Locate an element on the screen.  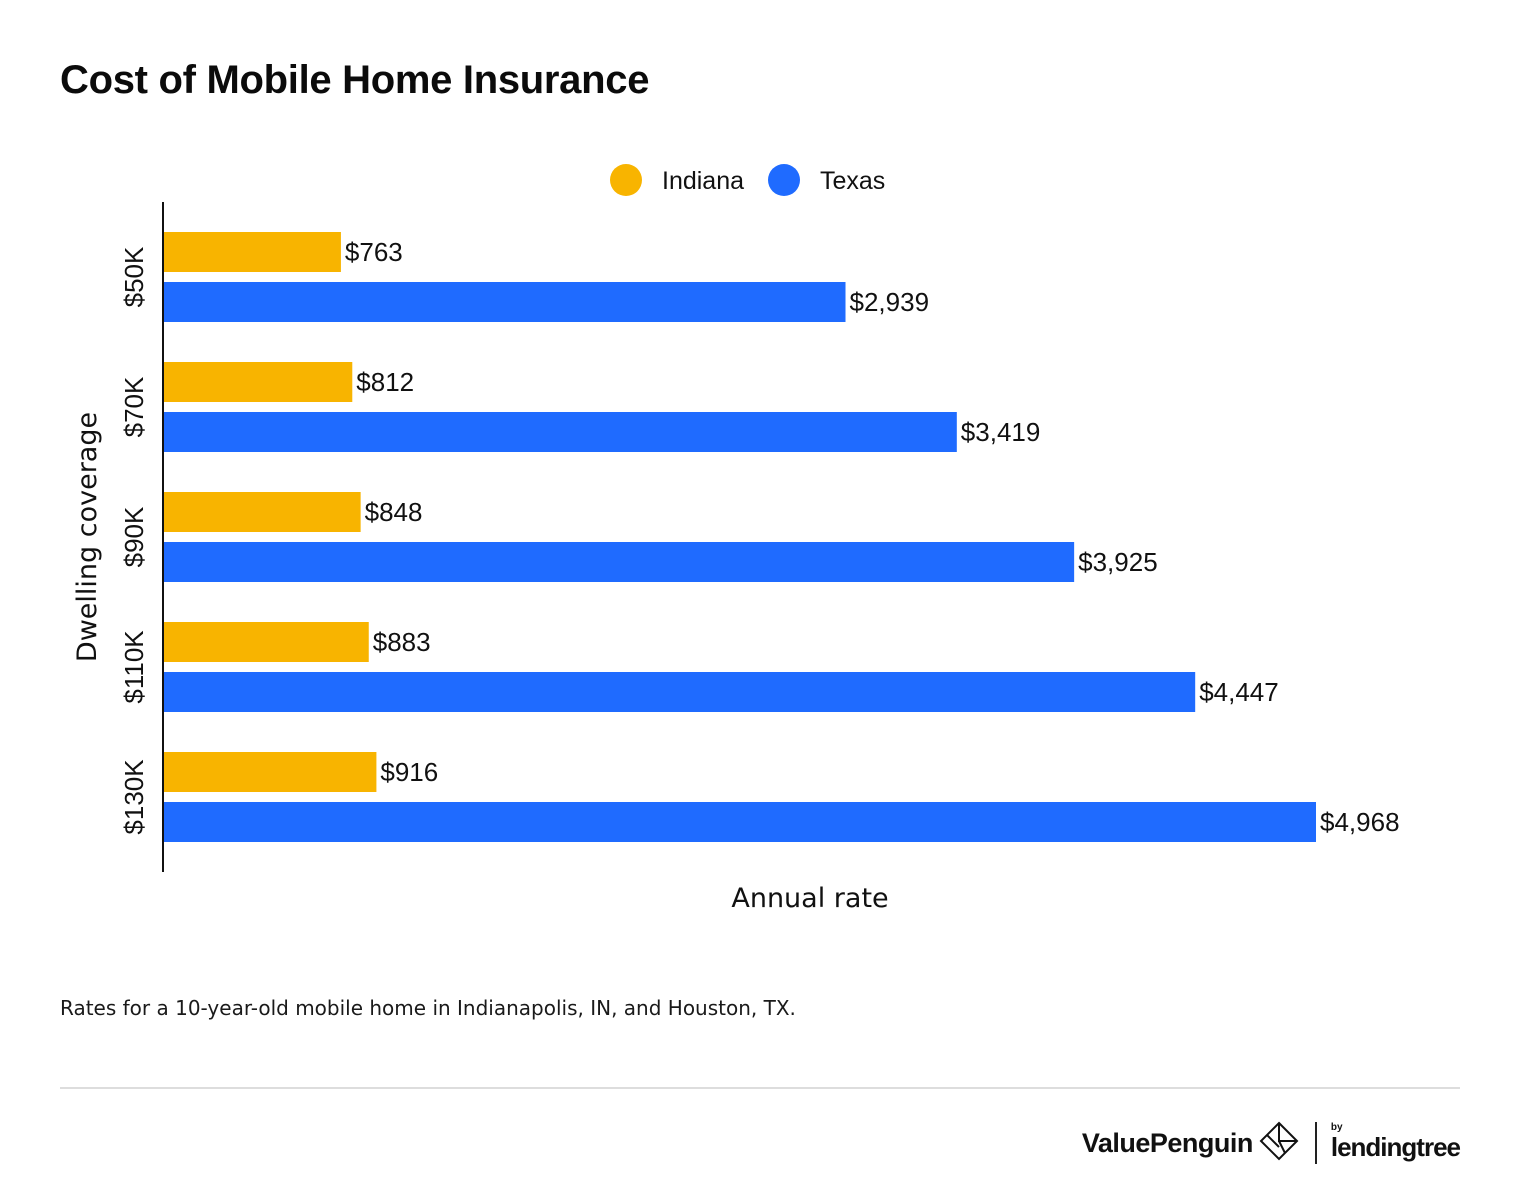
data-label-texas-4: $4,968 is located at coordinates (1360, 822).